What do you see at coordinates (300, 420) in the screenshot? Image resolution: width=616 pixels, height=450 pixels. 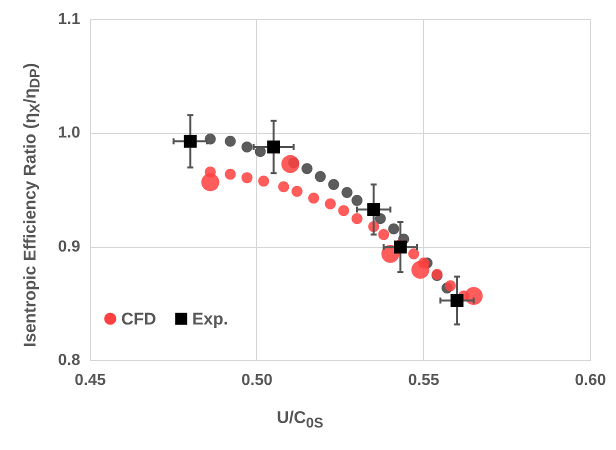 I see `x-axis-title: U/C$_{0S}$` at bounding box center [300, 420].